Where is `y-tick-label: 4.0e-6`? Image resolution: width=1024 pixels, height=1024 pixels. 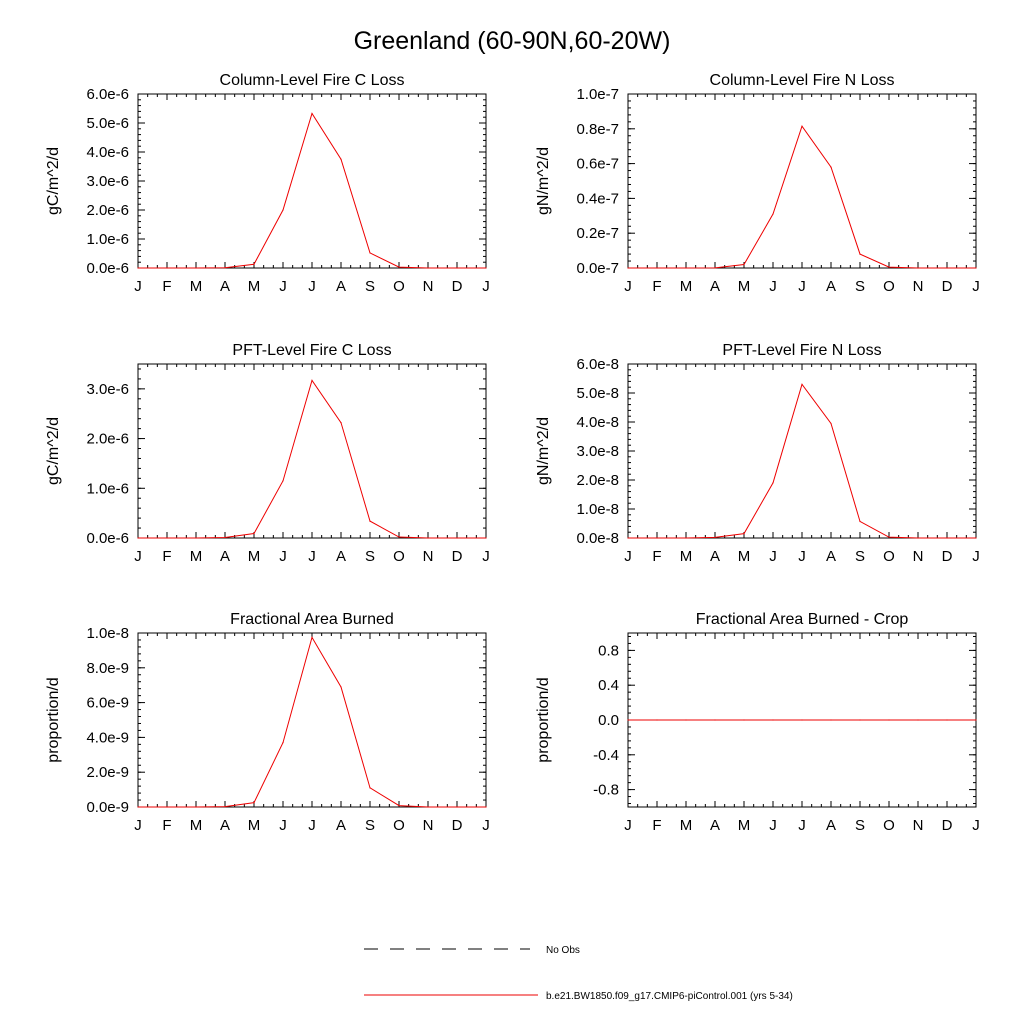 y-tick-label: 4.0e-6 is located at coordinates (107, 152).